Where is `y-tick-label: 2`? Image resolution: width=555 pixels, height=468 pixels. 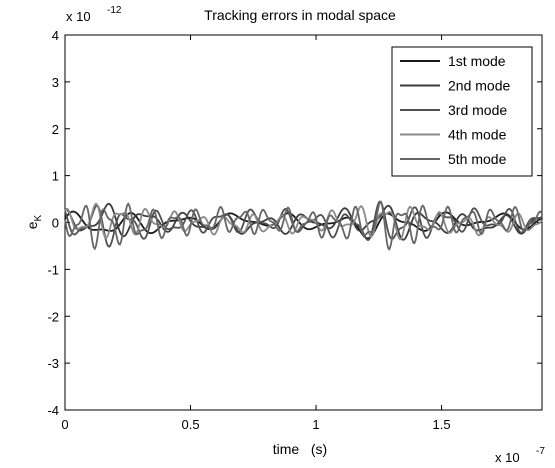 y-tick-label: 2 is located at coordinates (55, 129).